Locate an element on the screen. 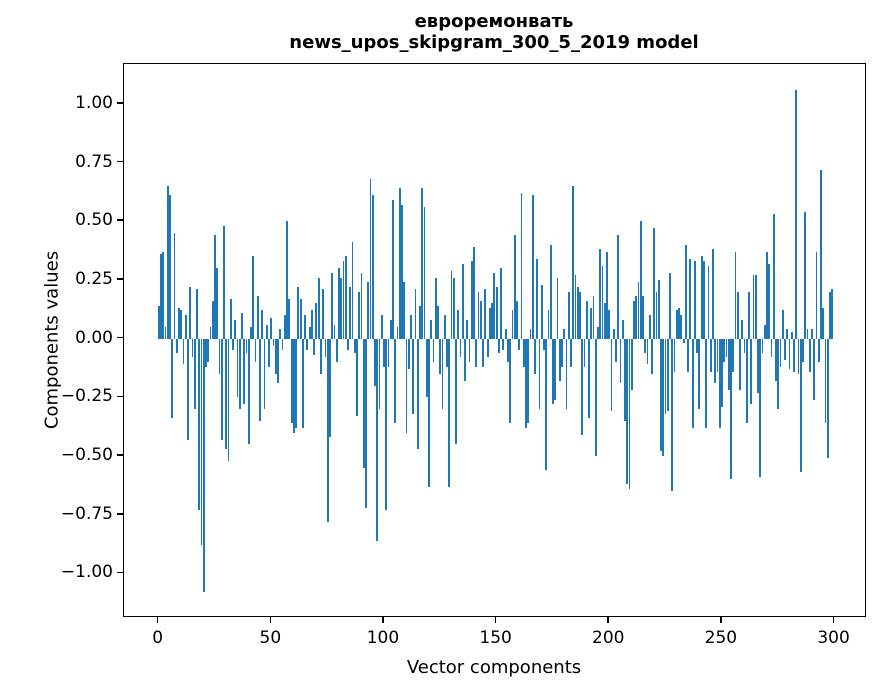  x-tick-label: 250 is located at coordinates (721, 638).